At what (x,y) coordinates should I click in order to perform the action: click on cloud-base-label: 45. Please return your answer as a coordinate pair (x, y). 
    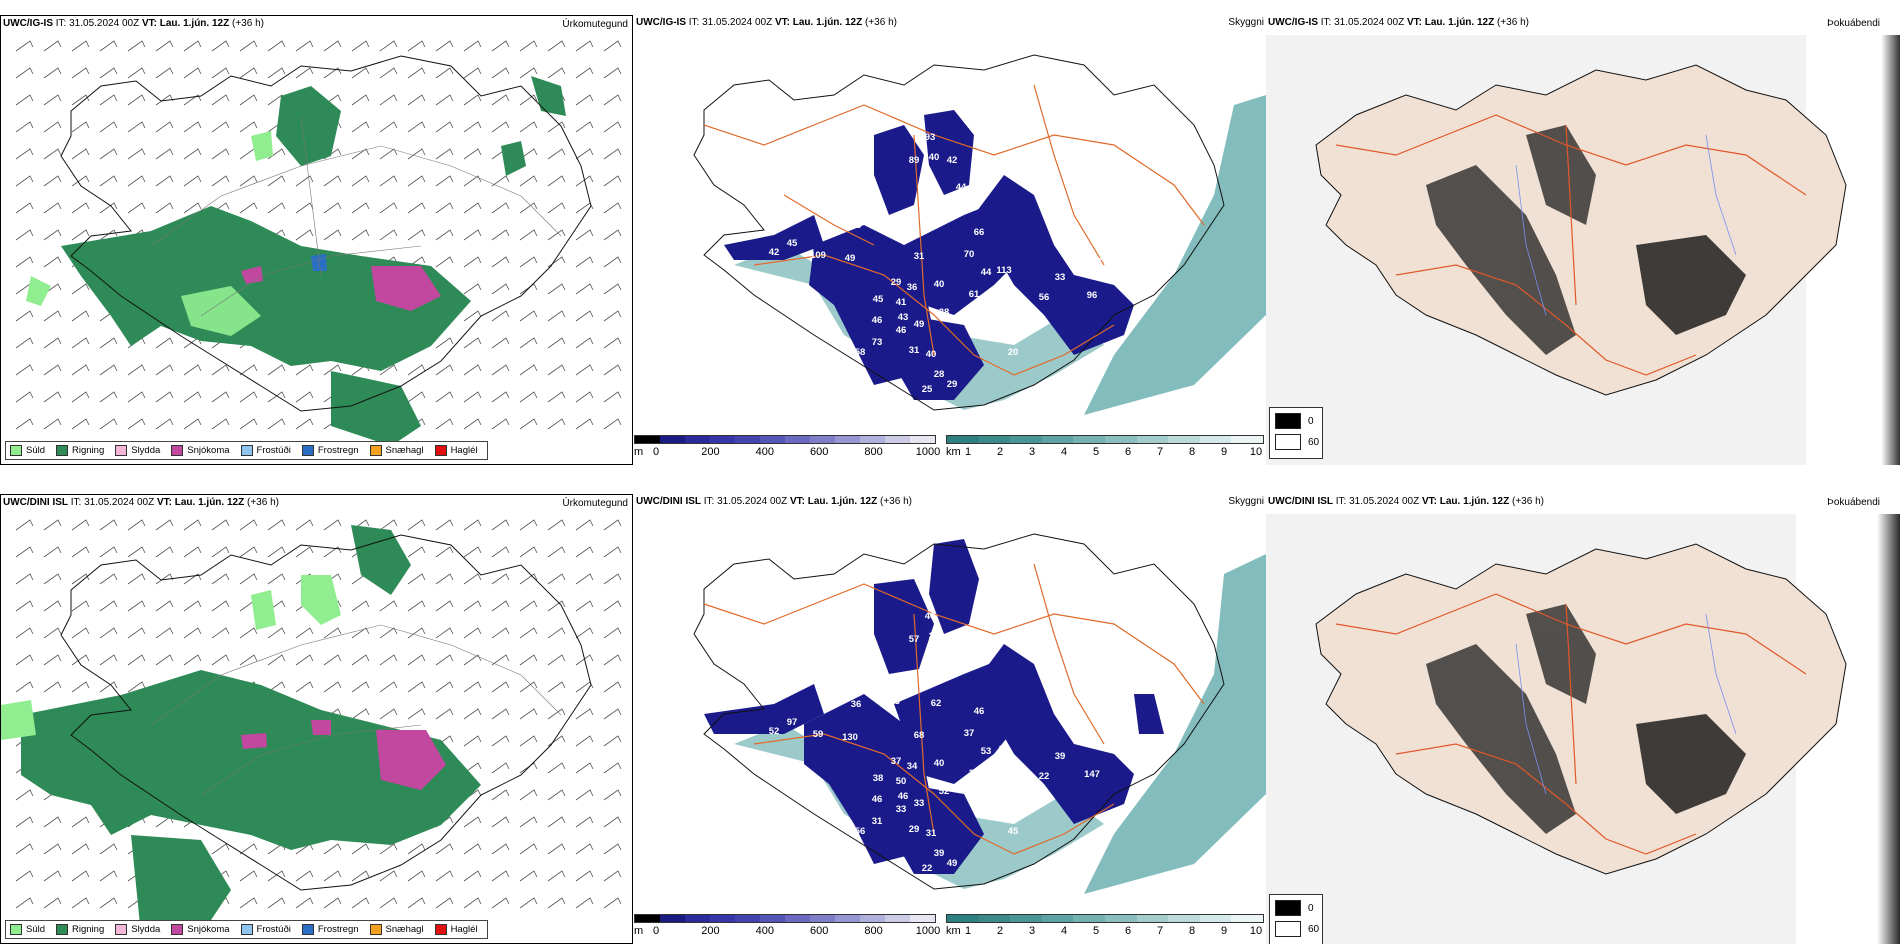
    Looking at the image, I should click on (792, 243).